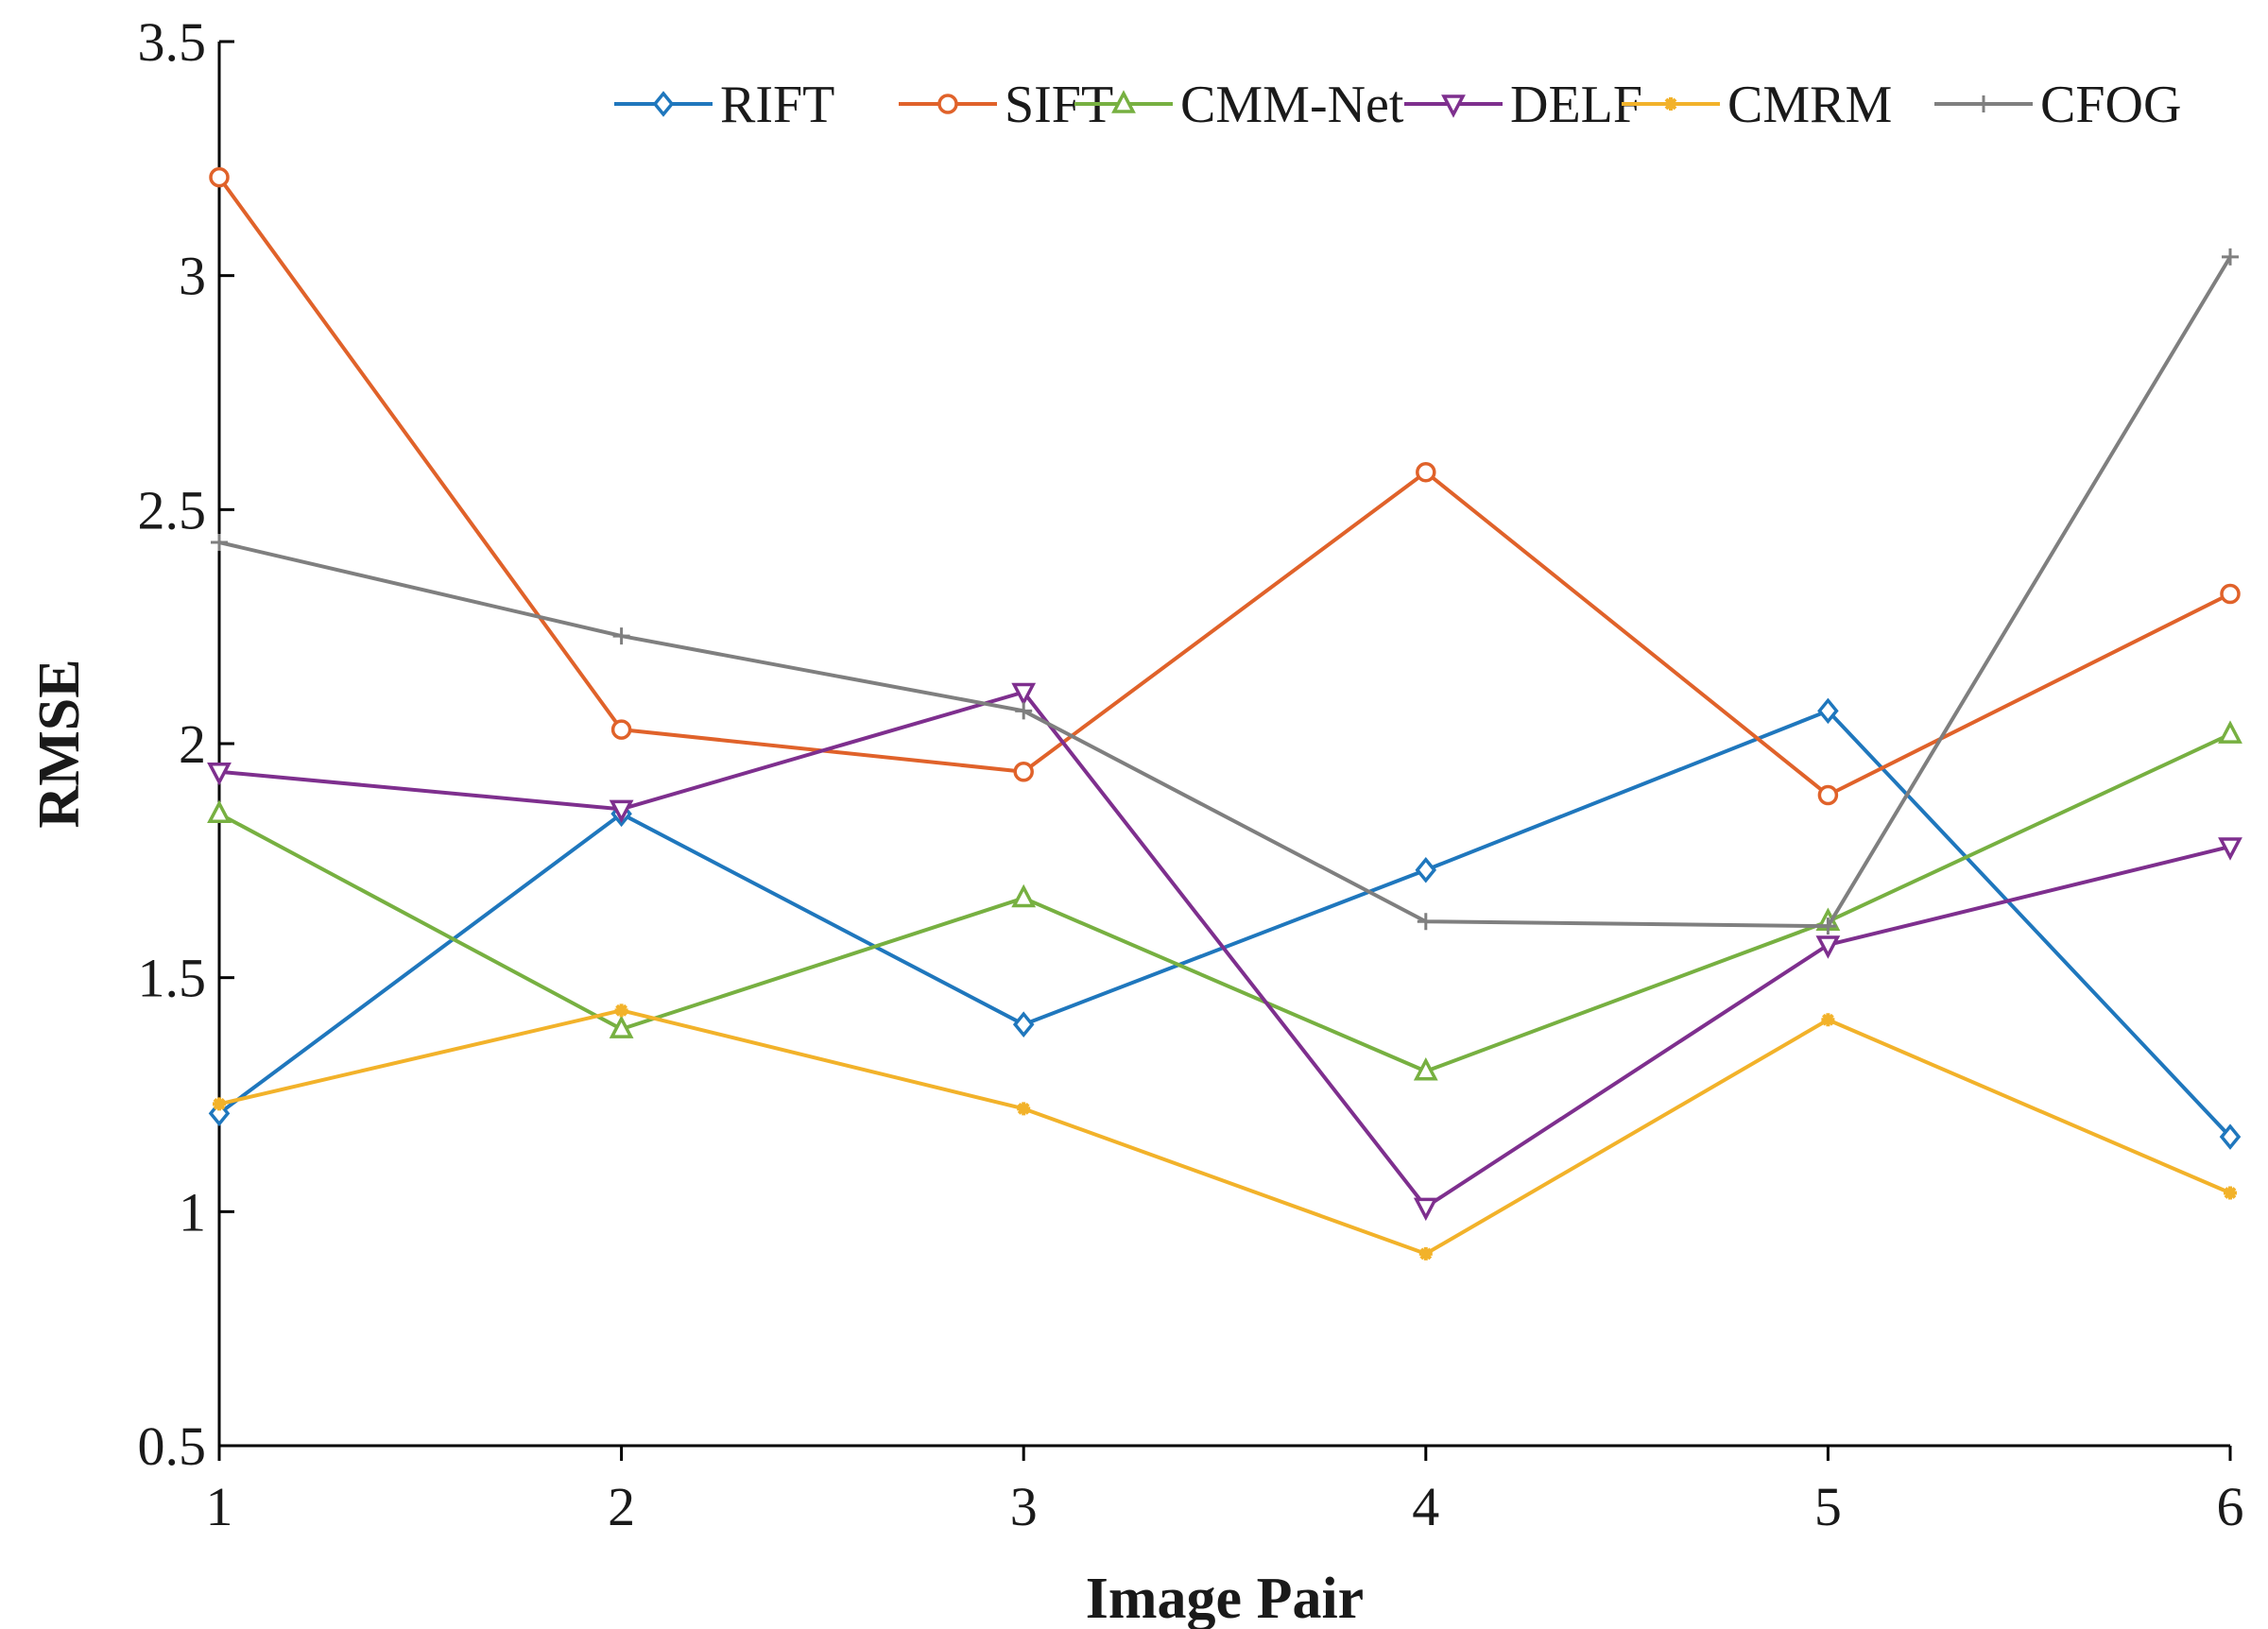  I want to click on legend-item-rift: RIFT, so click(724, 105).